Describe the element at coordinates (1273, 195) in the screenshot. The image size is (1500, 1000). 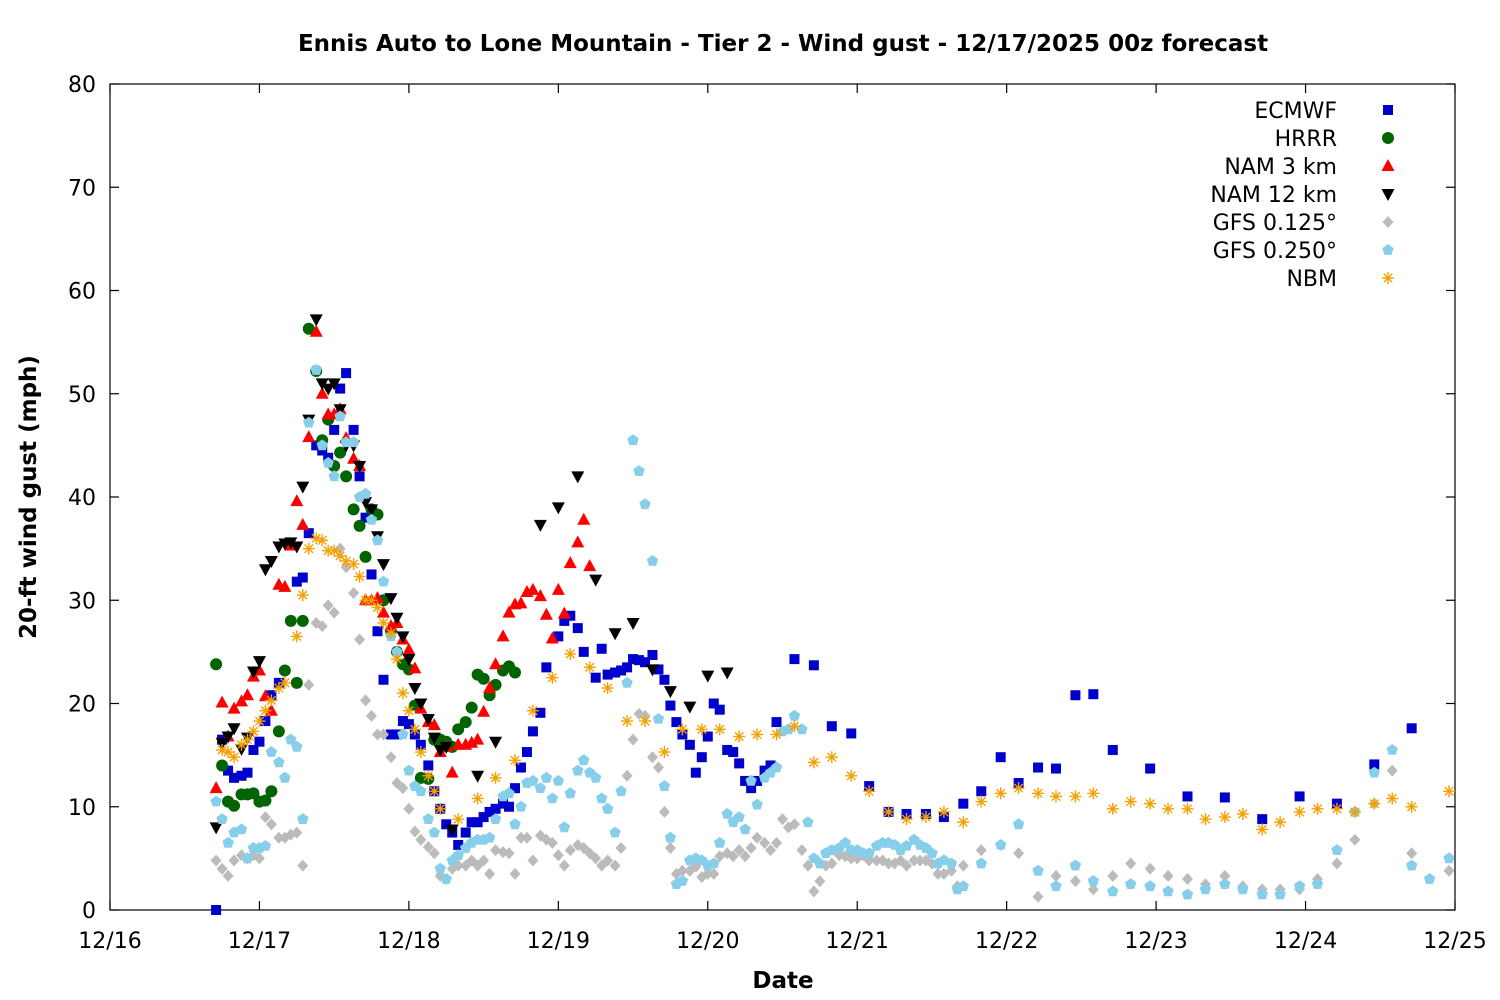
I see `legend-label-nam-12-km: NAM 12 km` at that location.